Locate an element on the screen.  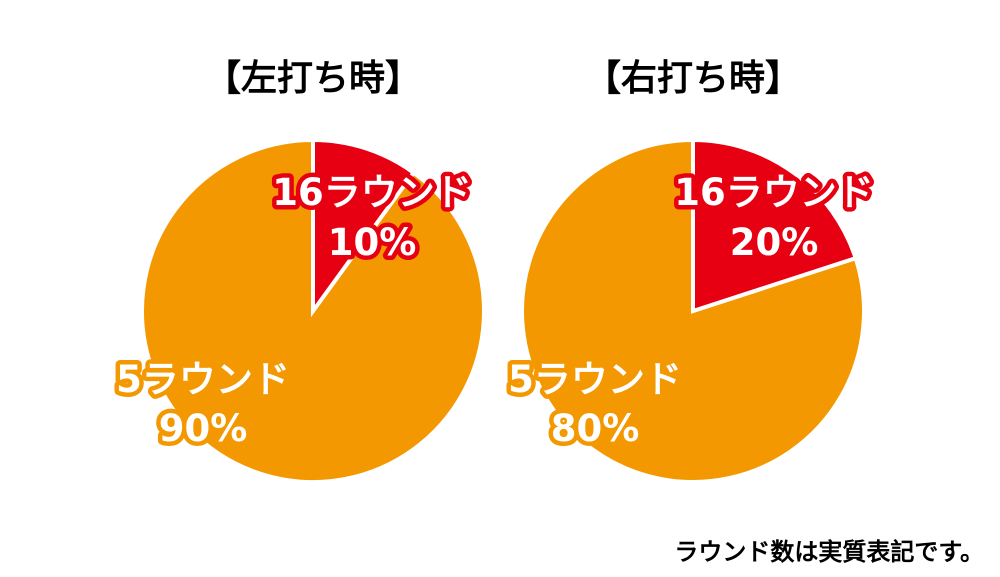
slice-label-5-round-left: 5ラウンド is located at coordinates (203, 379).